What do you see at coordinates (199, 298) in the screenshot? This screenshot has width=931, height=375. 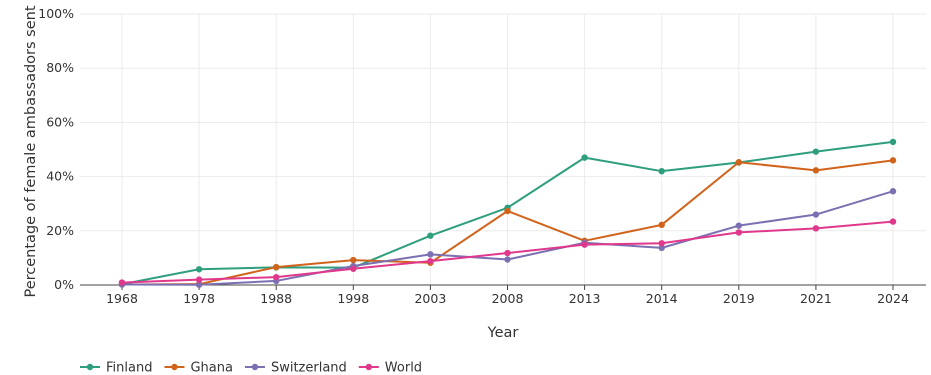 I see `x-tick-label: 1978` at bounding box center [199, 298].